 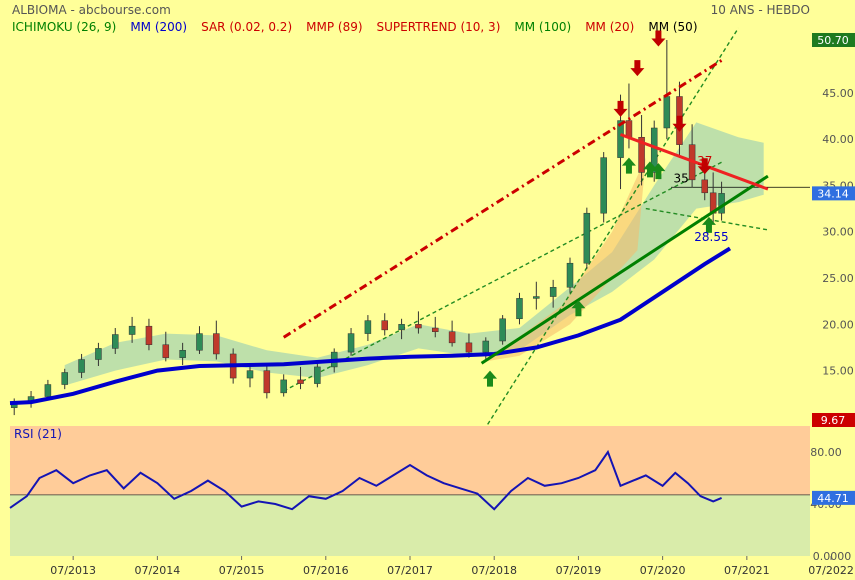 I want to click on rsi-line, so click(x=365, y=480).